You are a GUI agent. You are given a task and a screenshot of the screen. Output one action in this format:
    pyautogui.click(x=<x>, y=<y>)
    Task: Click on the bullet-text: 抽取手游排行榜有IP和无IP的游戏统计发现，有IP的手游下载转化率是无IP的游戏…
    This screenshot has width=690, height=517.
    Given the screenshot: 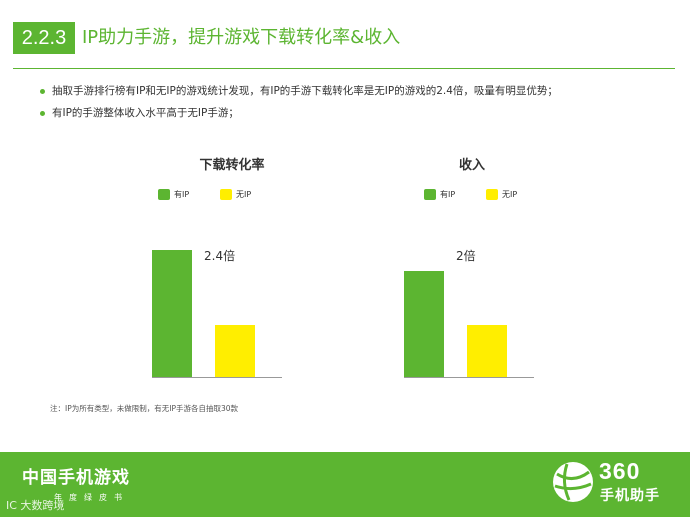 What is the action you would take?
    pyautogui.click(x=305, y=91)
    